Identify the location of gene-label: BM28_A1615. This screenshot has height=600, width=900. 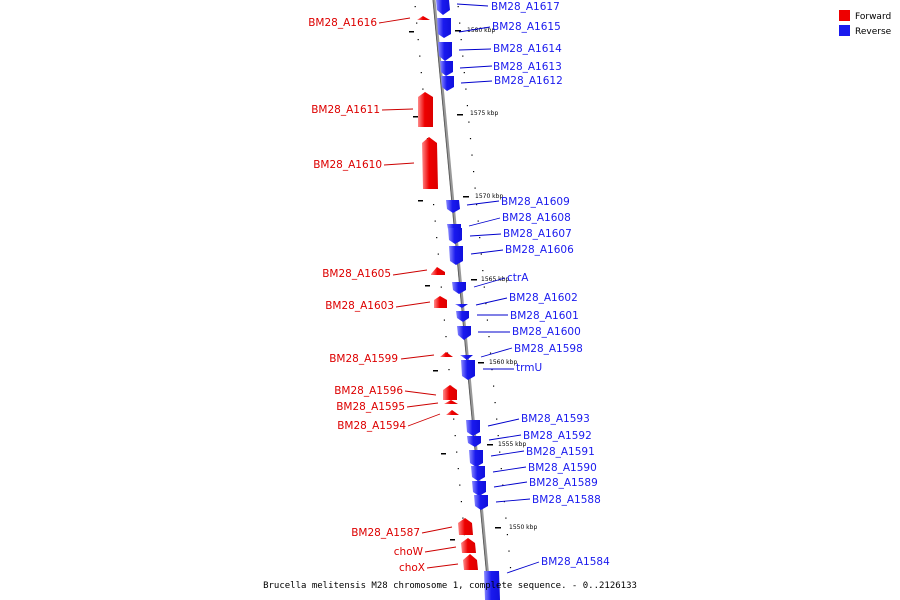
(526, 27).